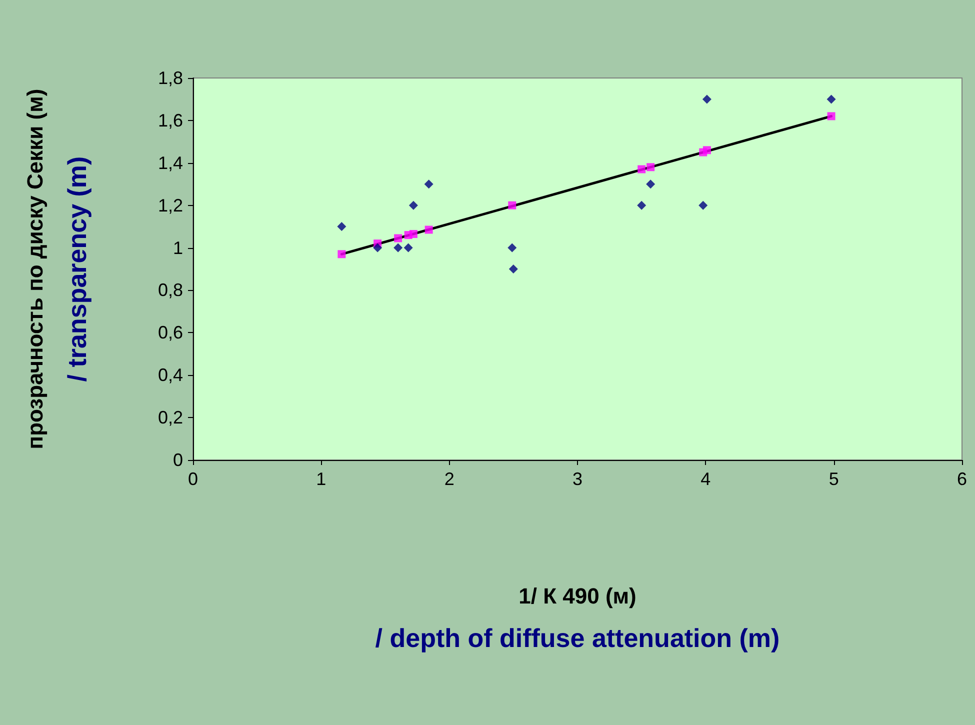  I want to click on x-axis-title: 1/ К 490 (м) / depth of diffuse attenuation (m), so click(577, 618).